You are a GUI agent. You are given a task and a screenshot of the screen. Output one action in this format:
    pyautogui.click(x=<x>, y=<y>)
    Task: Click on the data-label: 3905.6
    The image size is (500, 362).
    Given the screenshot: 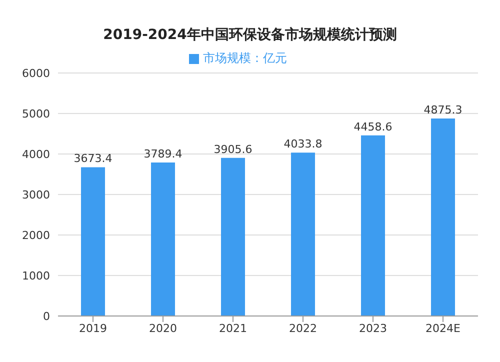 What is the action you would take?
    pyautogui.click(x=233, y=149)
    